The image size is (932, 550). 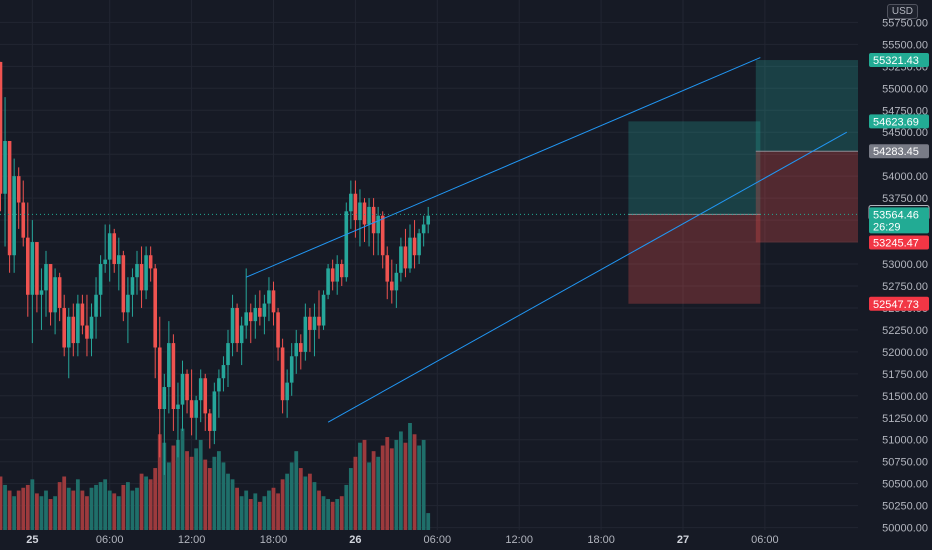 What do you see at coordinates (192, 540) in the screenshot?
I see `x-tick-label: 12:00` at bounding box center [192, 540].